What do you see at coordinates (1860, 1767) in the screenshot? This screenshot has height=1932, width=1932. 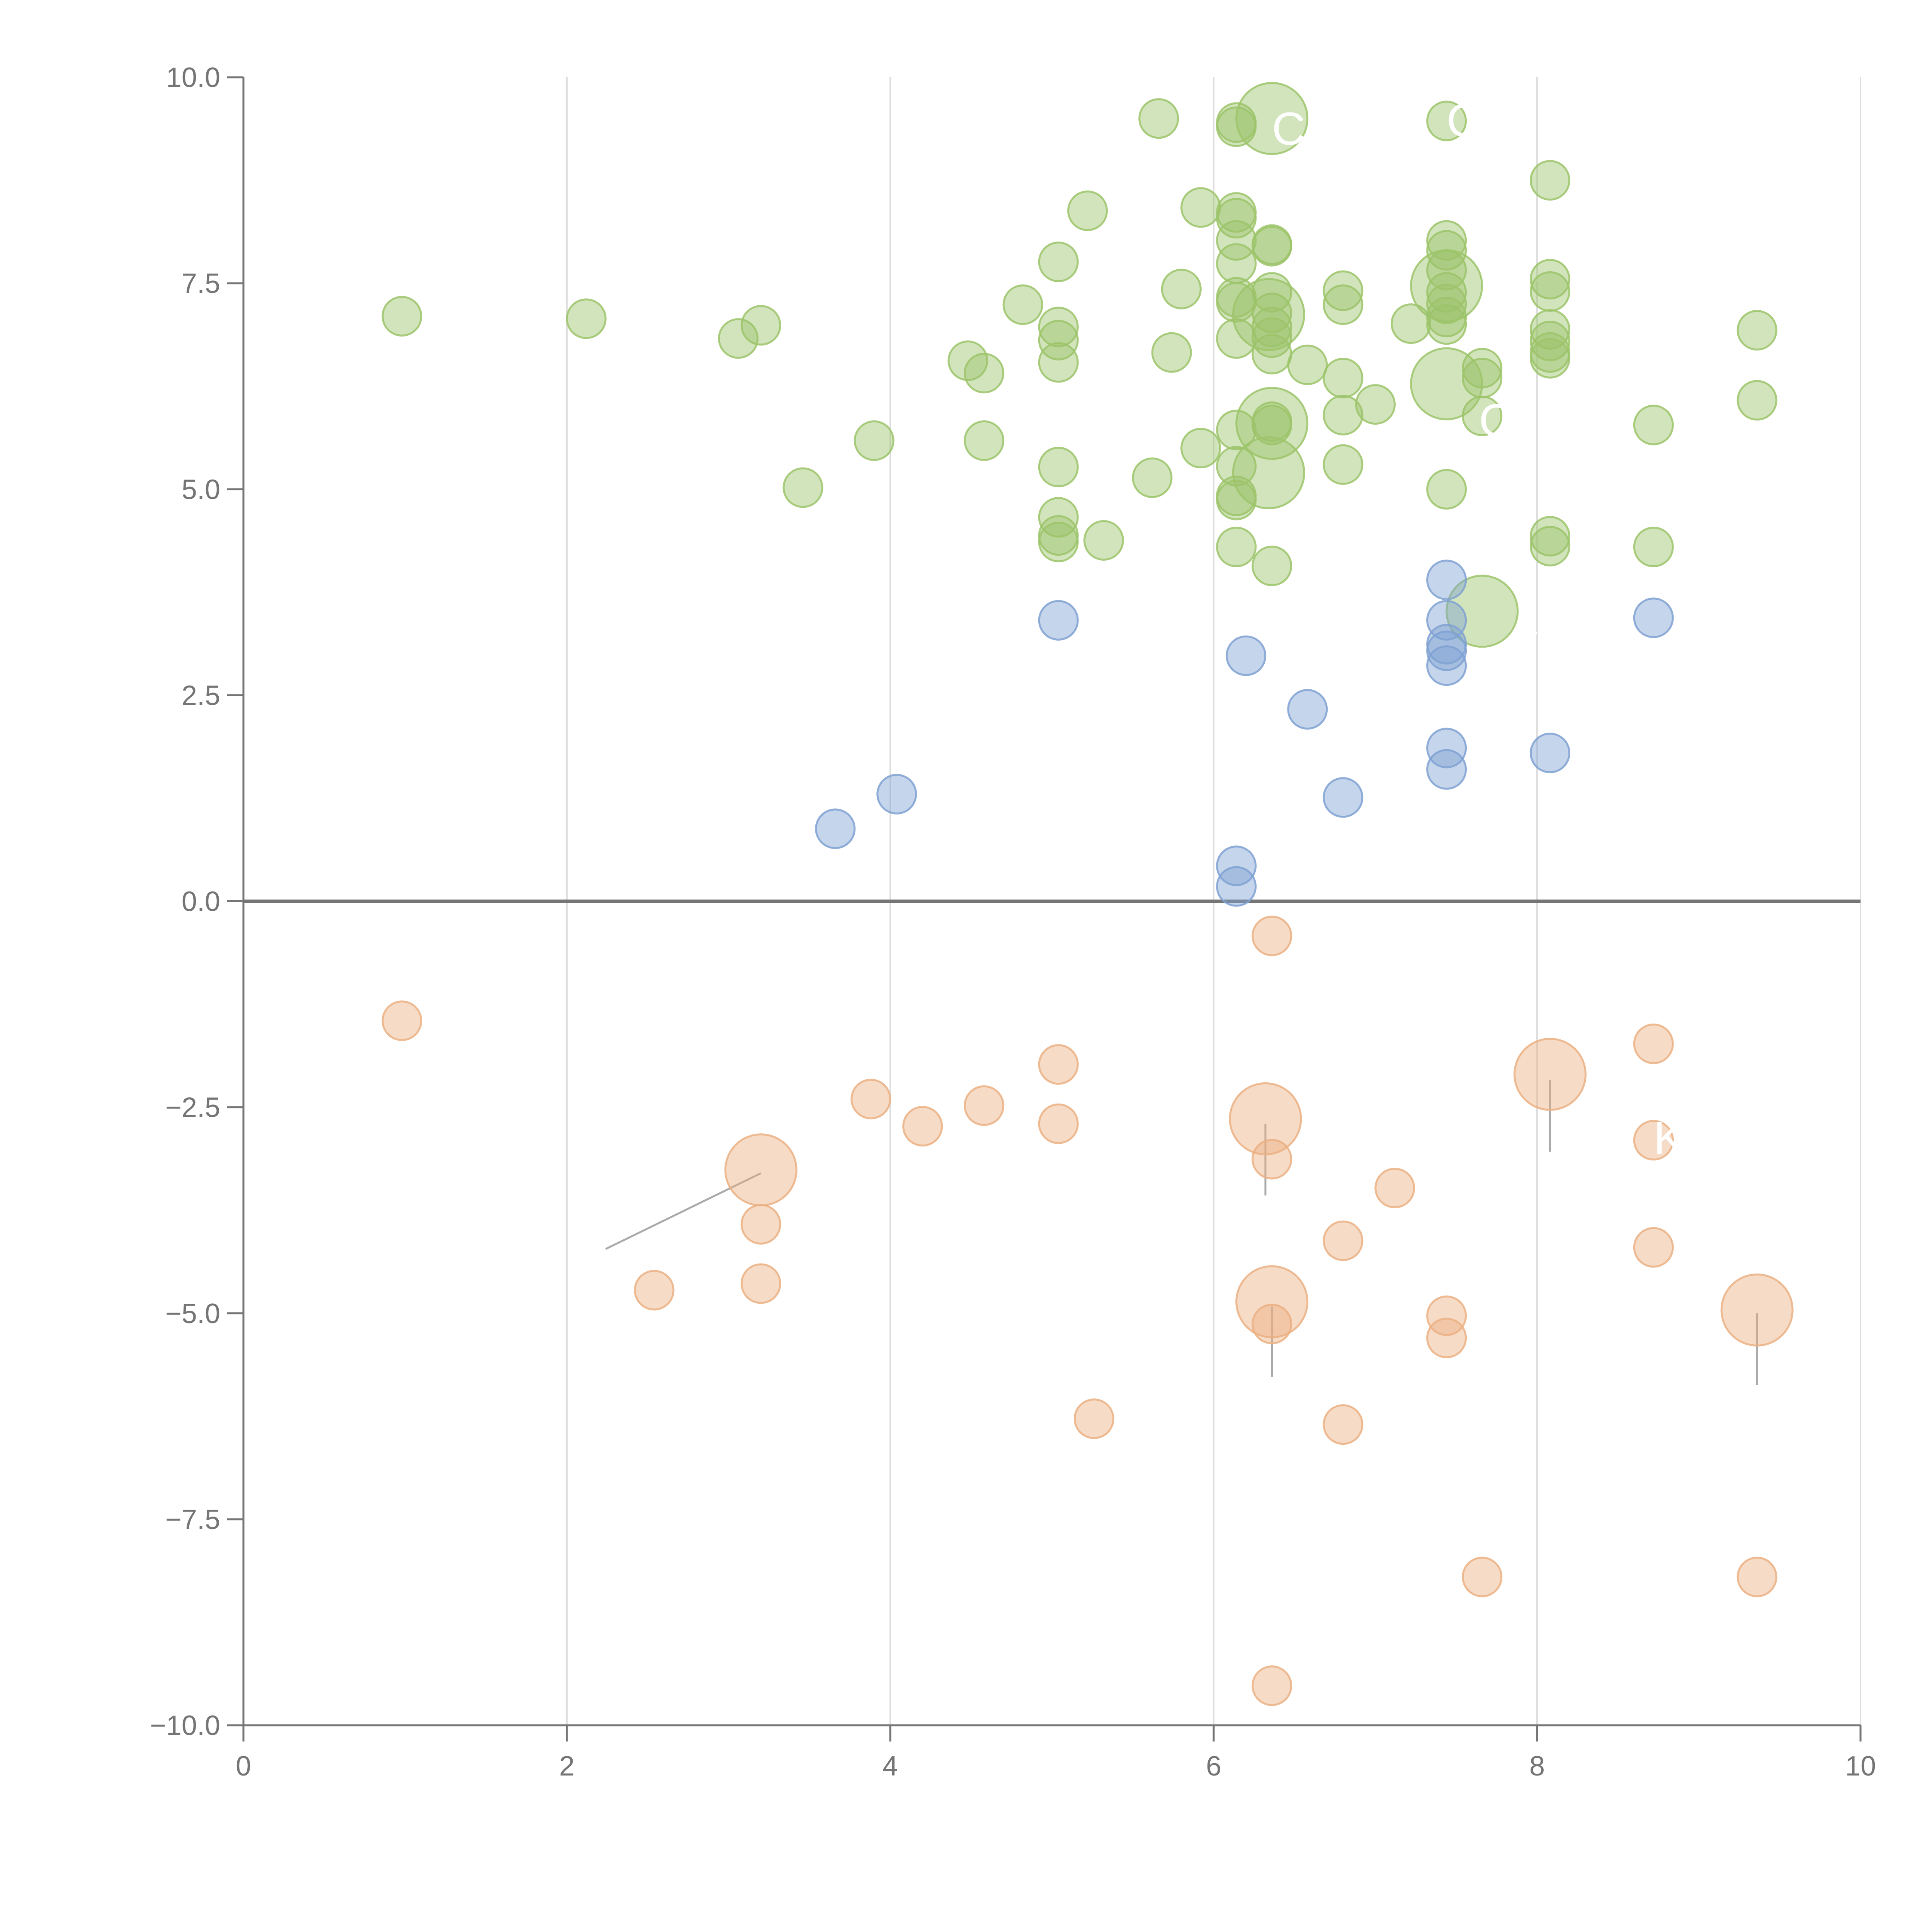 I see `x-tick-label: 10` at bounding box center [1860, 1767].